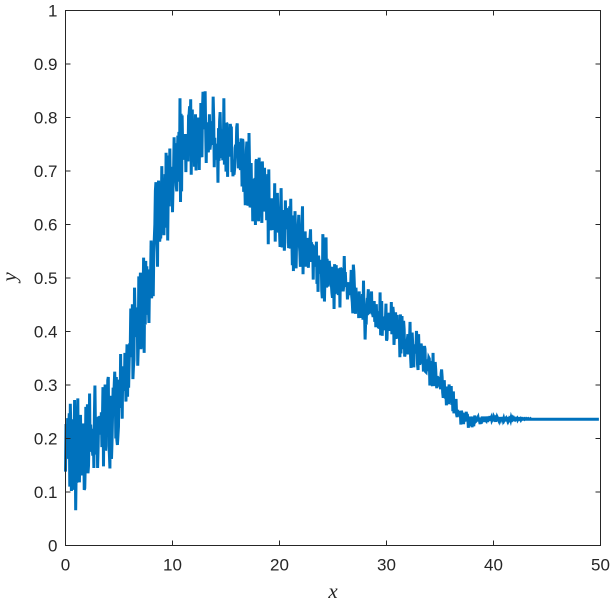 This screenshot has width=614, height=605. Describe the element at coordinates (46, 439) in the screenshot. I see `y-tick-label: 0.2` at that location.